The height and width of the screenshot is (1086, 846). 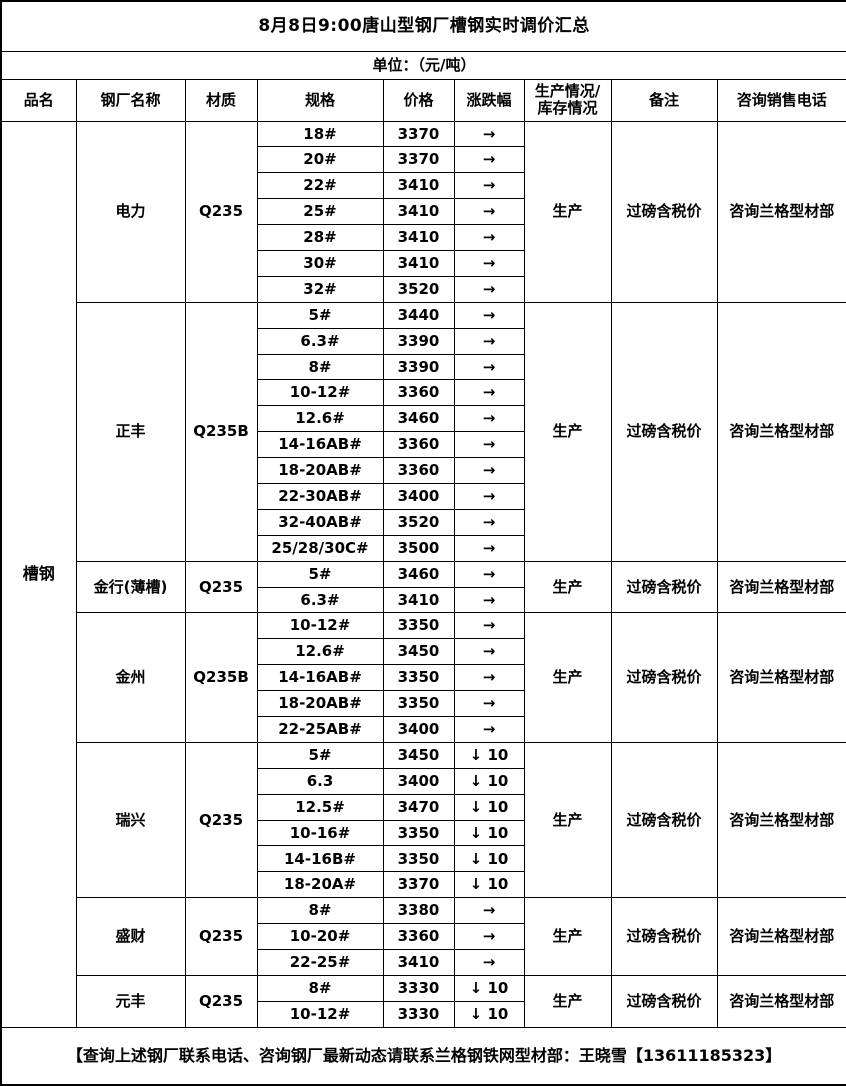 What do you see at coordinates (320, 833) in the screenshot?
I see `spec-cell: 10-16#` at bounding box center [320, 833].